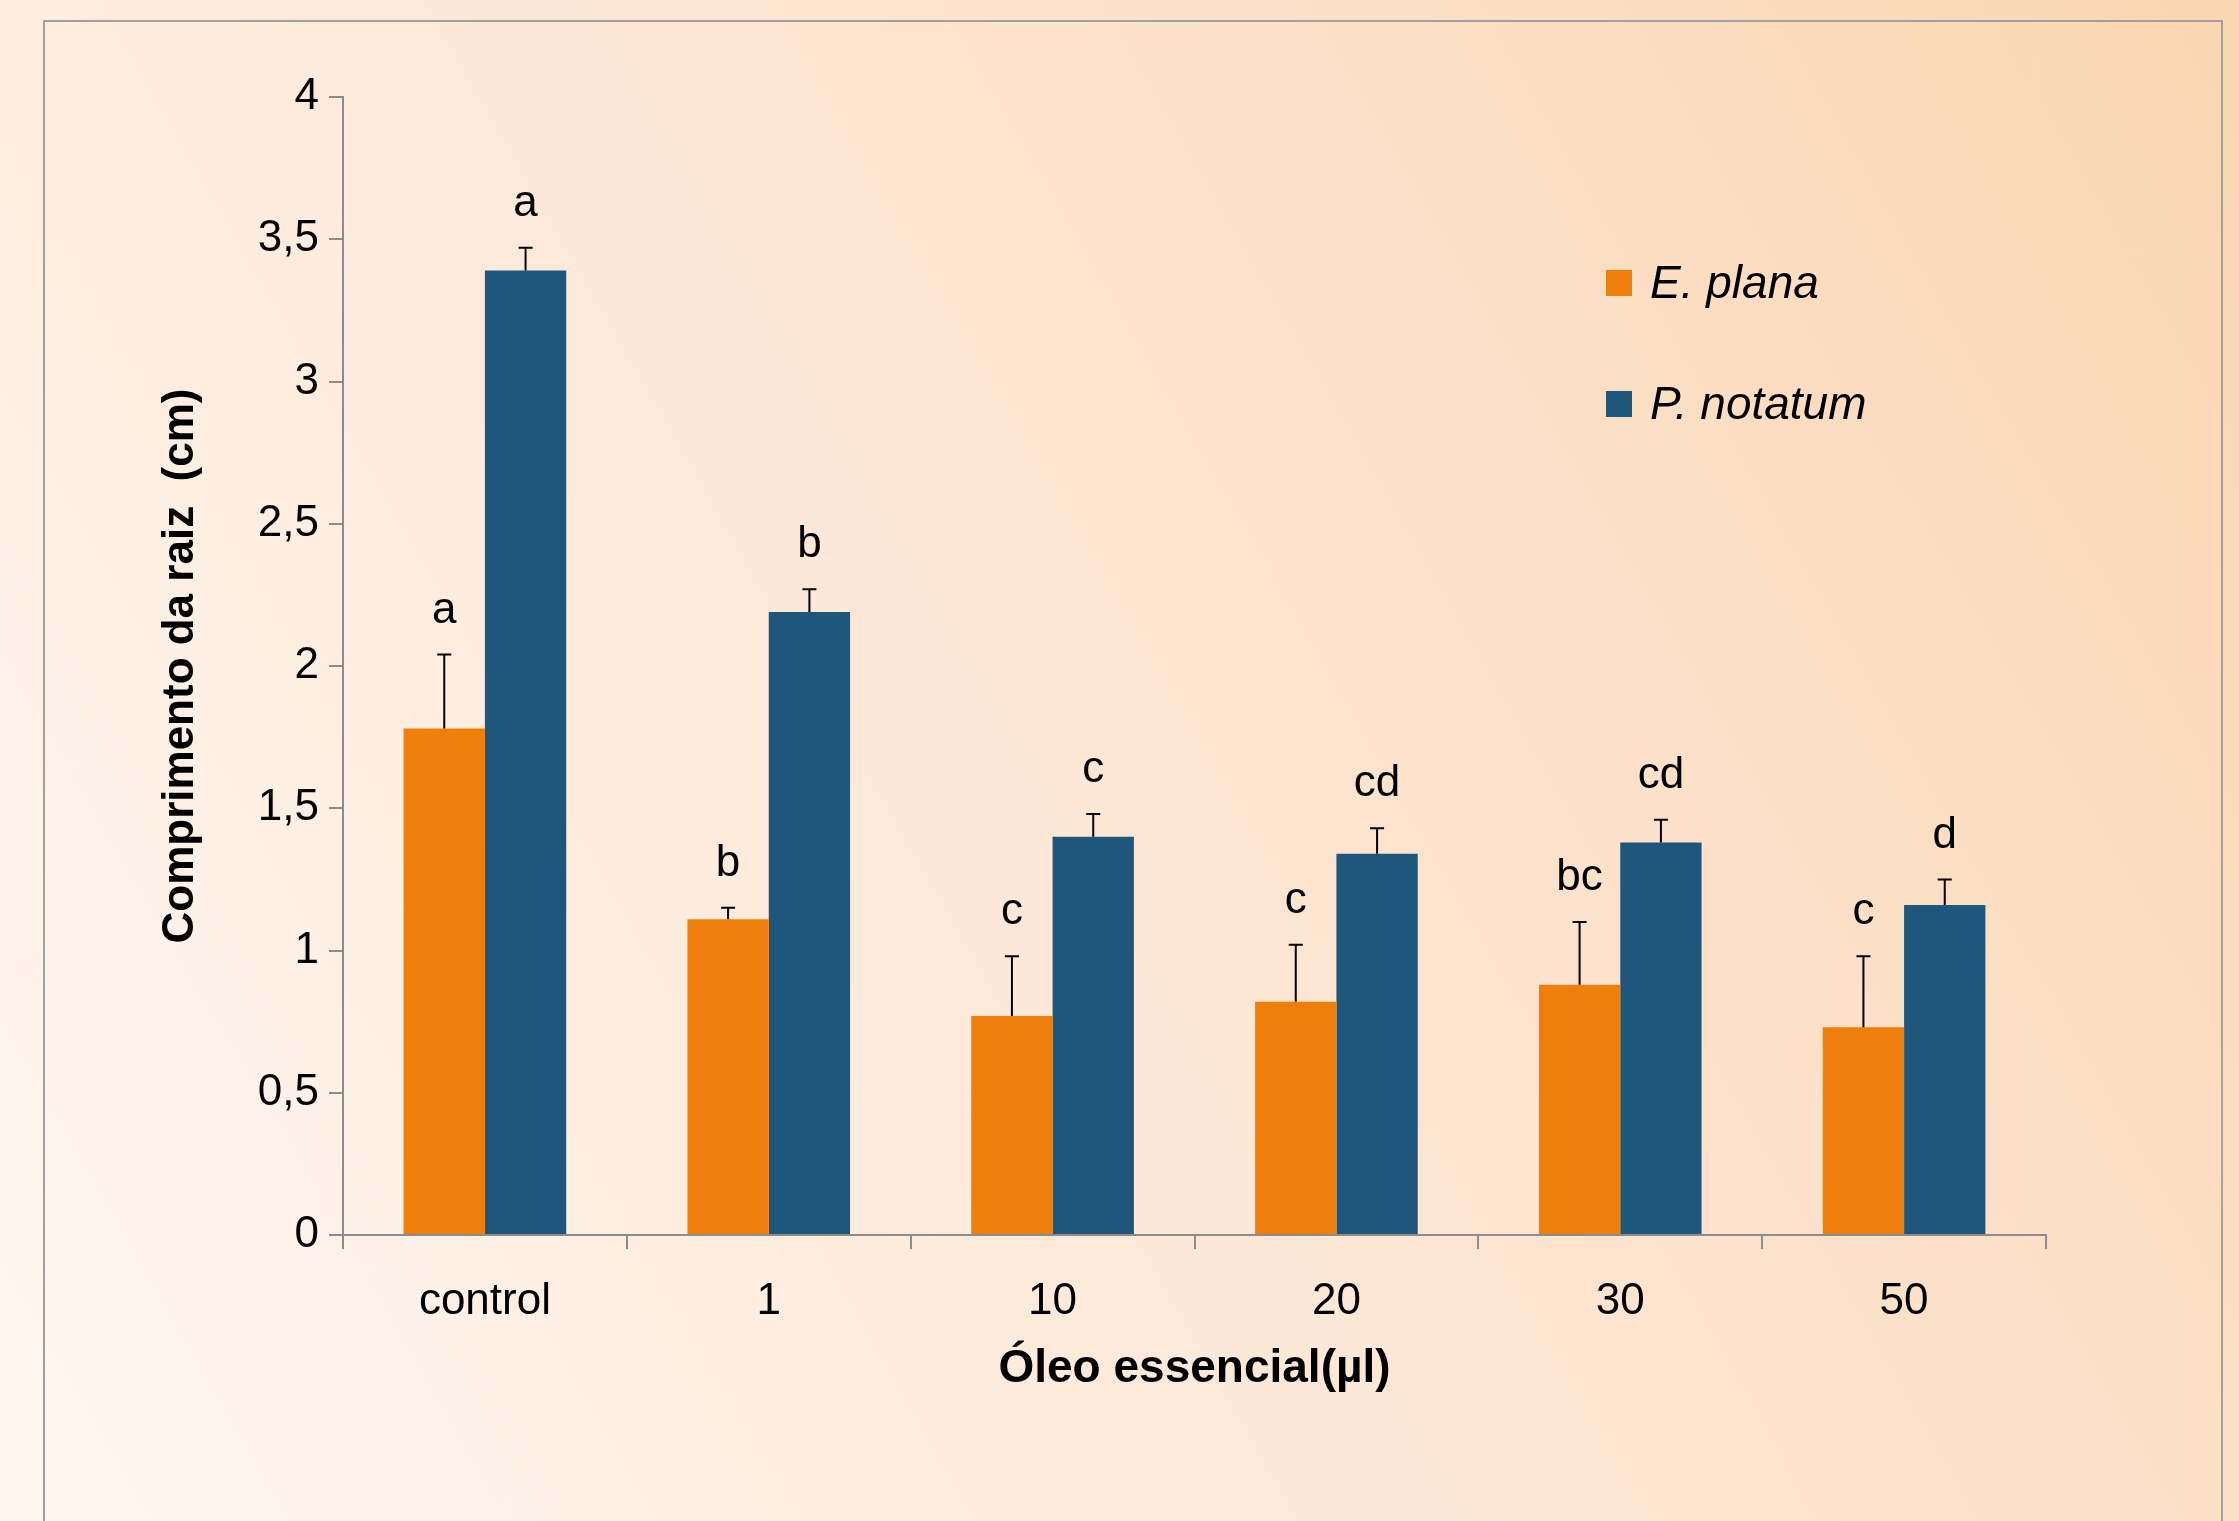  I want to click on y-axis-title: Comprimento da raiz (cm), so click(177, 666).